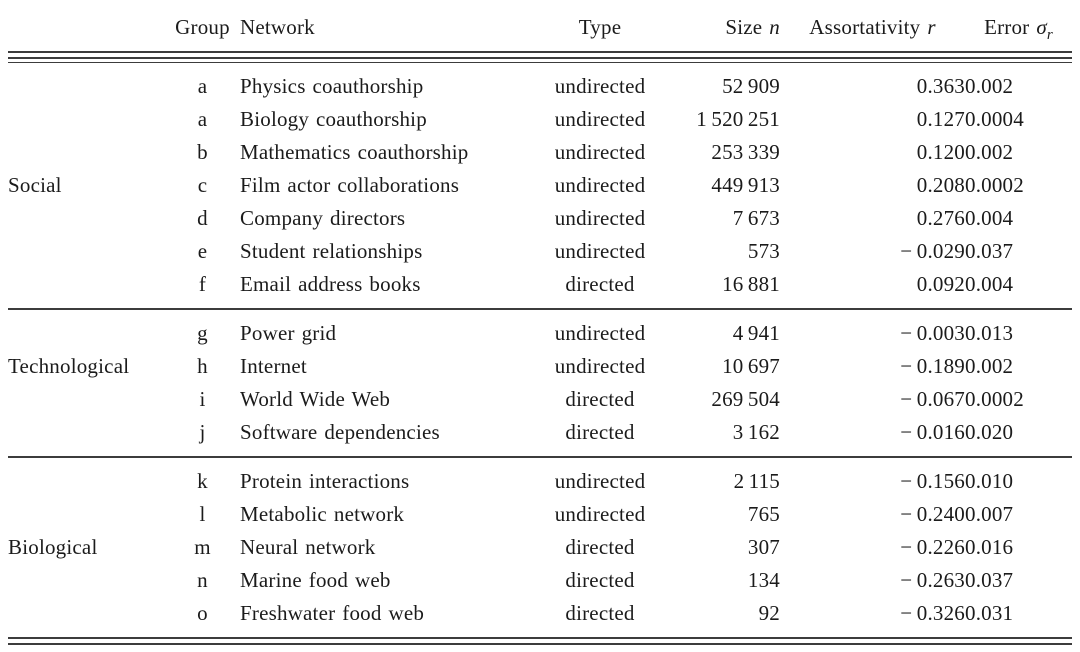 The width and height of the screenshot is (1080, 652). Describe the element at coordinates (315, 579) in the screenshot. I see `network-cell: Marine food web` at that location.